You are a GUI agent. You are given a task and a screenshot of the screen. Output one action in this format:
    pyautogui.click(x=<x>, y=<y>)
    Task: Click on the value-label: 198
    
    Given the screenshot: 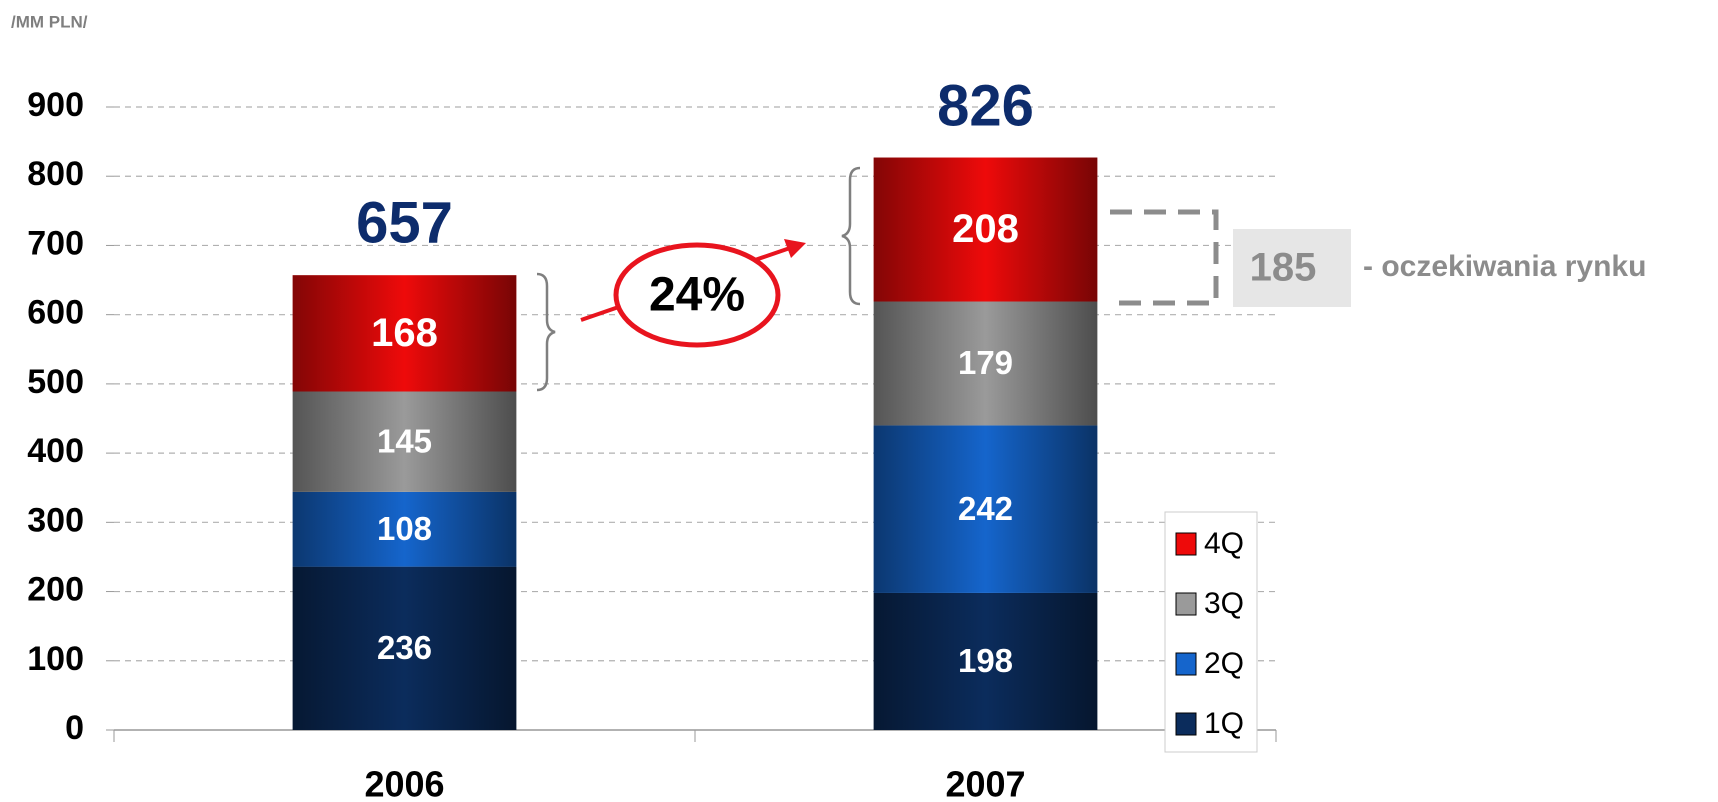 What is the action you would take?
    pyautogui.click(x=985, y=660)
    